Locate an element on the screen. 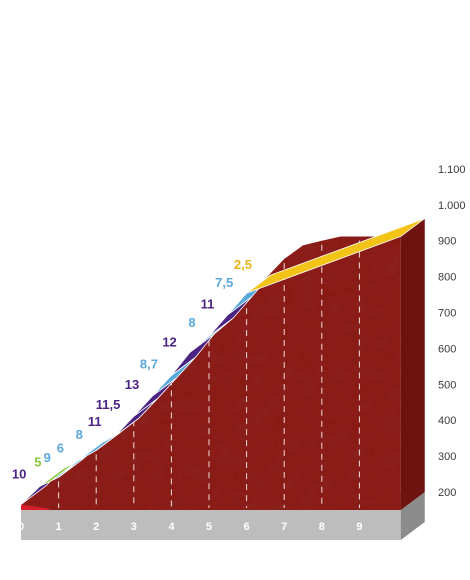 Image resolution: width=470 pixels, height=580 pixels. base-side is located at coordinates (412, 516).